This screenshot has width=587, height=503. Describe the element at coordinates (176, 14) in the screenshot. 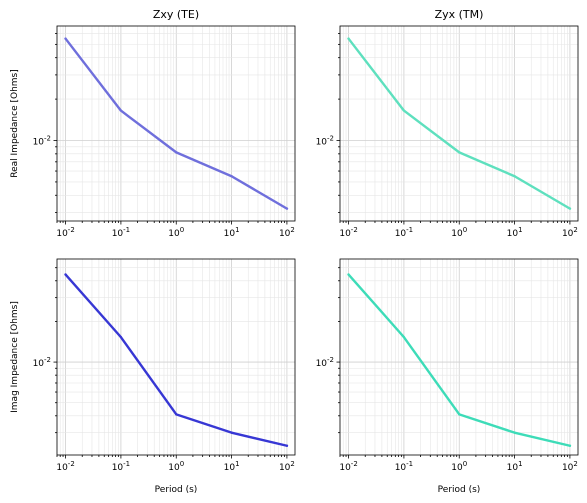

I see `panel-title: Zxy (TE)` at that location.